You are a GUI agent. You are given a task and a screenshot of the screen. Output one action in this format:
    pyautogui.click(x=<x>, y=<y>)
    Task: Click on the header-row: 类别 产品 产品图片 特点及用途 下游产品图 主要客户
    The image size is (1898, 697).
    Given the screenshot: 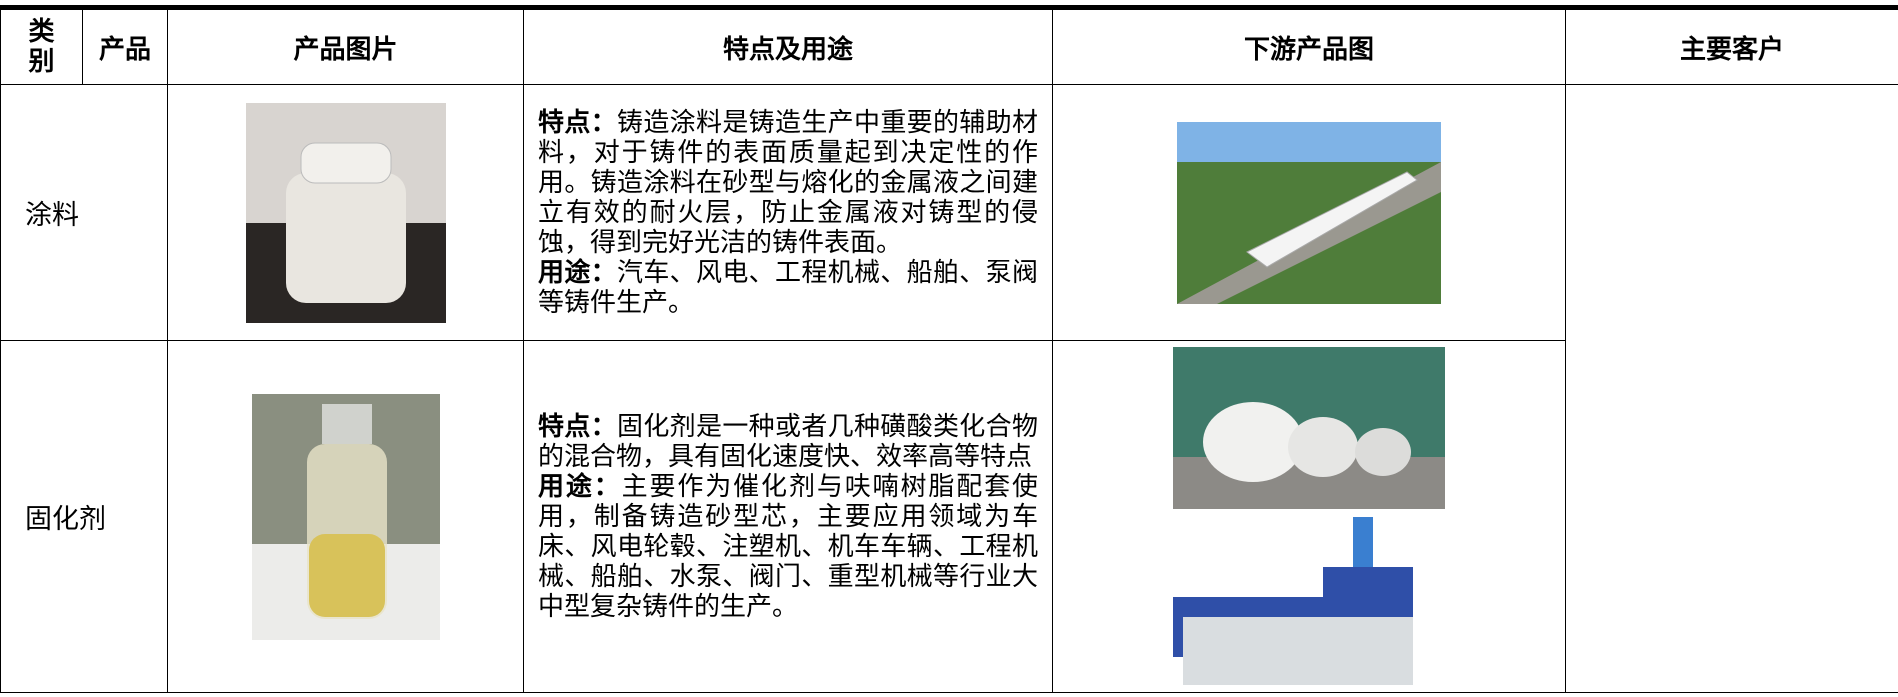 What is the action you would take?
    pyautogui.click(x=949, y=46)
    